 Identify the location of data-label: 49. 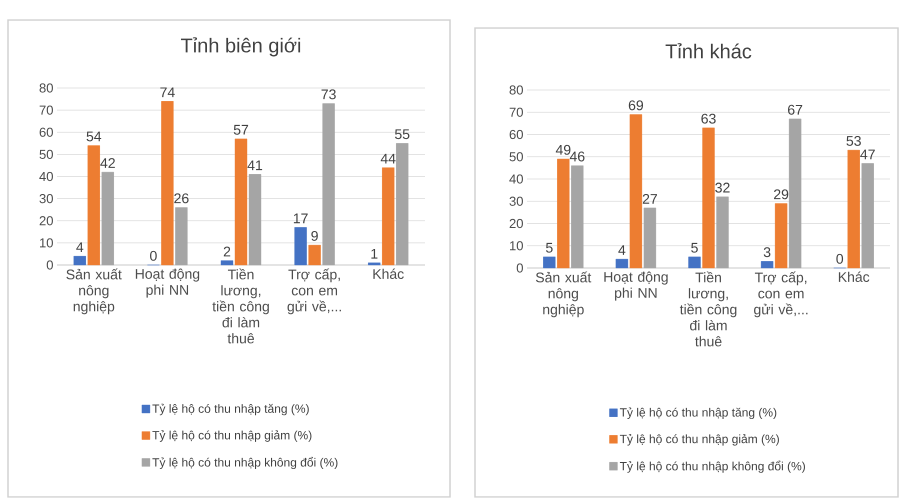
(563, 149).